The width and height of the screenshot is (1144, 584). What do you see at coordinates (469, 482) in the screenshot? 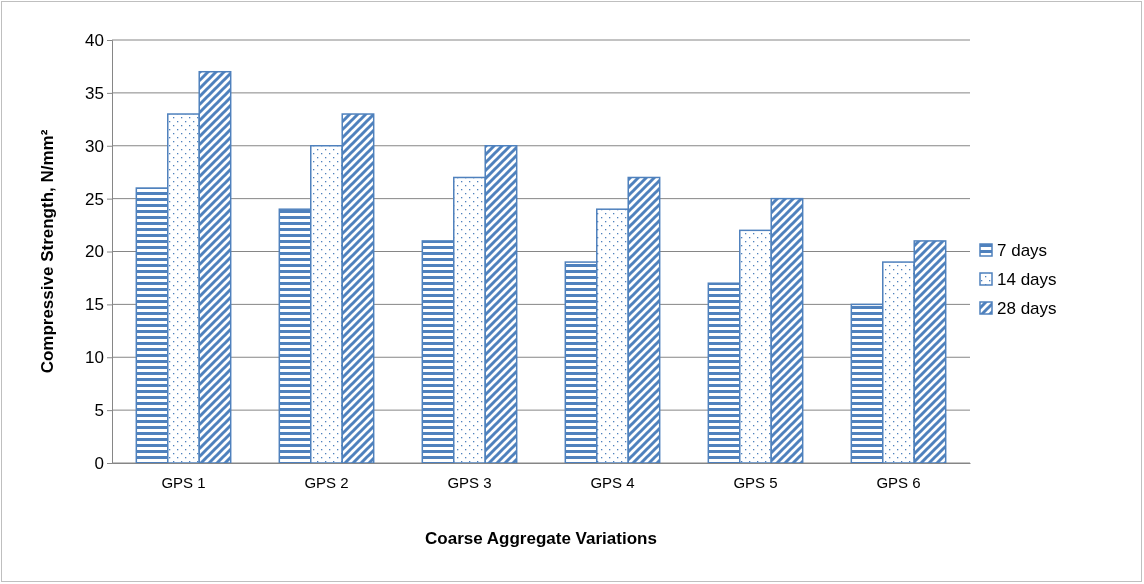
I see `x-tick-label: GPS 3` at bounding box center [469, 482].